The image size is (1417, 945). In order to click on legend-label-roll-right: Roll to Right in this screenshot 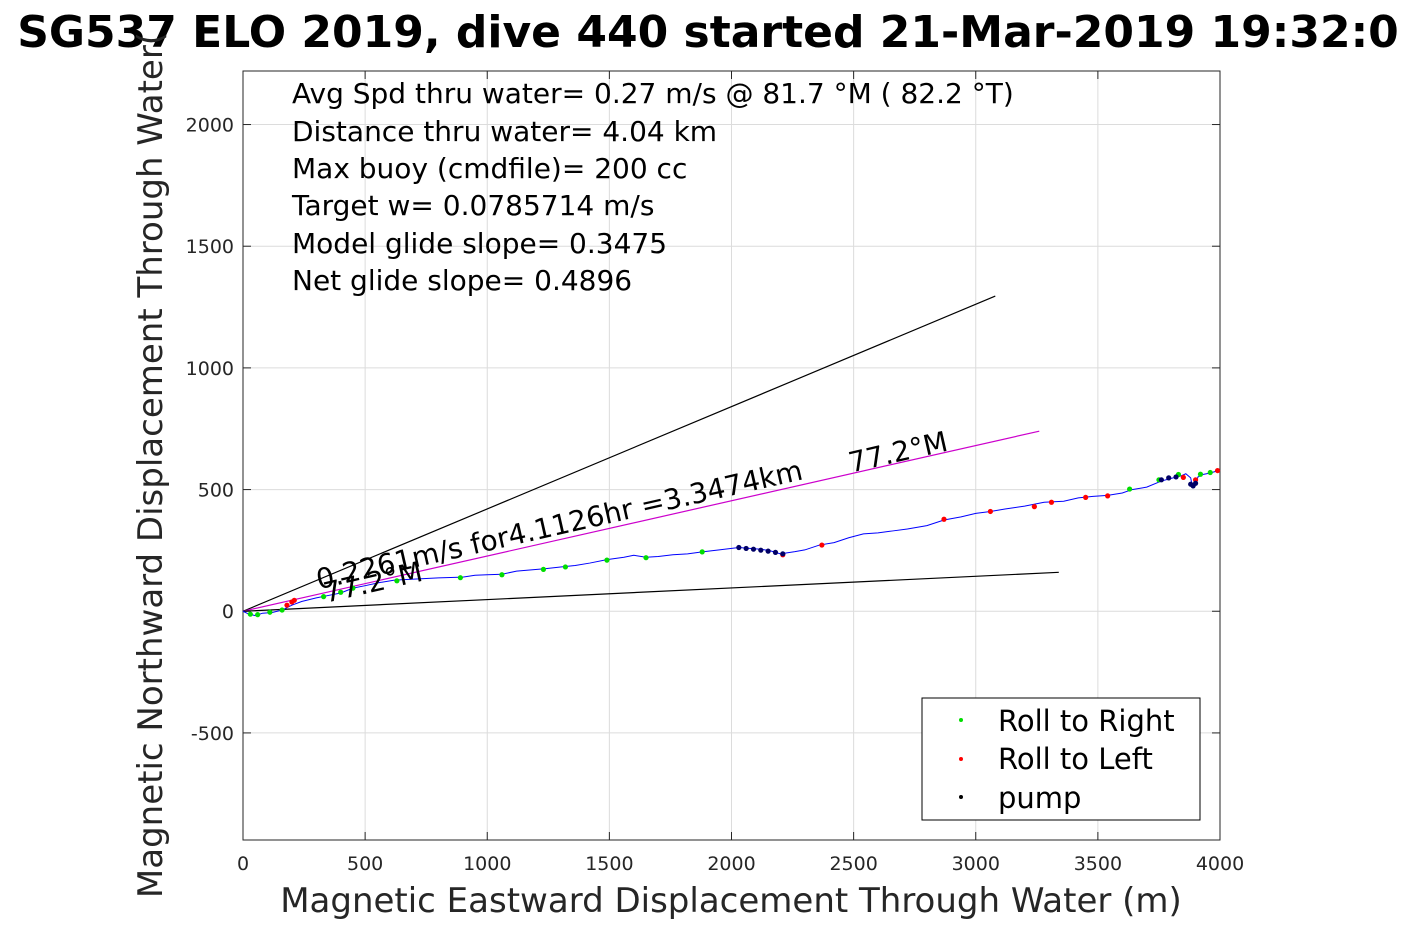, I will do `click(1086, 721)`.